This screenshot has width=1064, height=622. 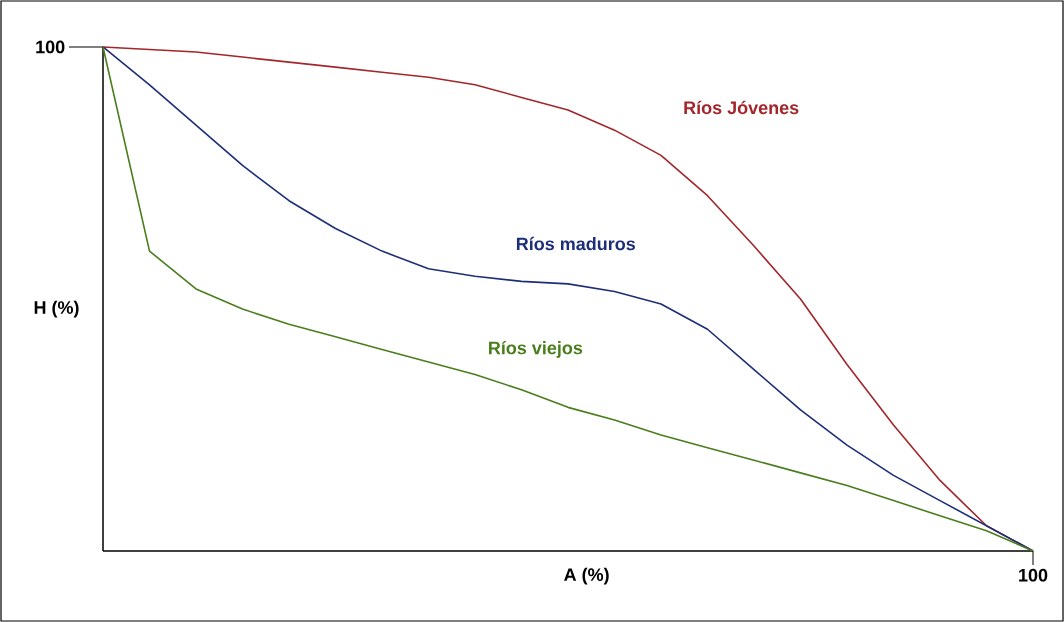 I want to click on series-label: Ríos maduros, so click(x=576, y=243).